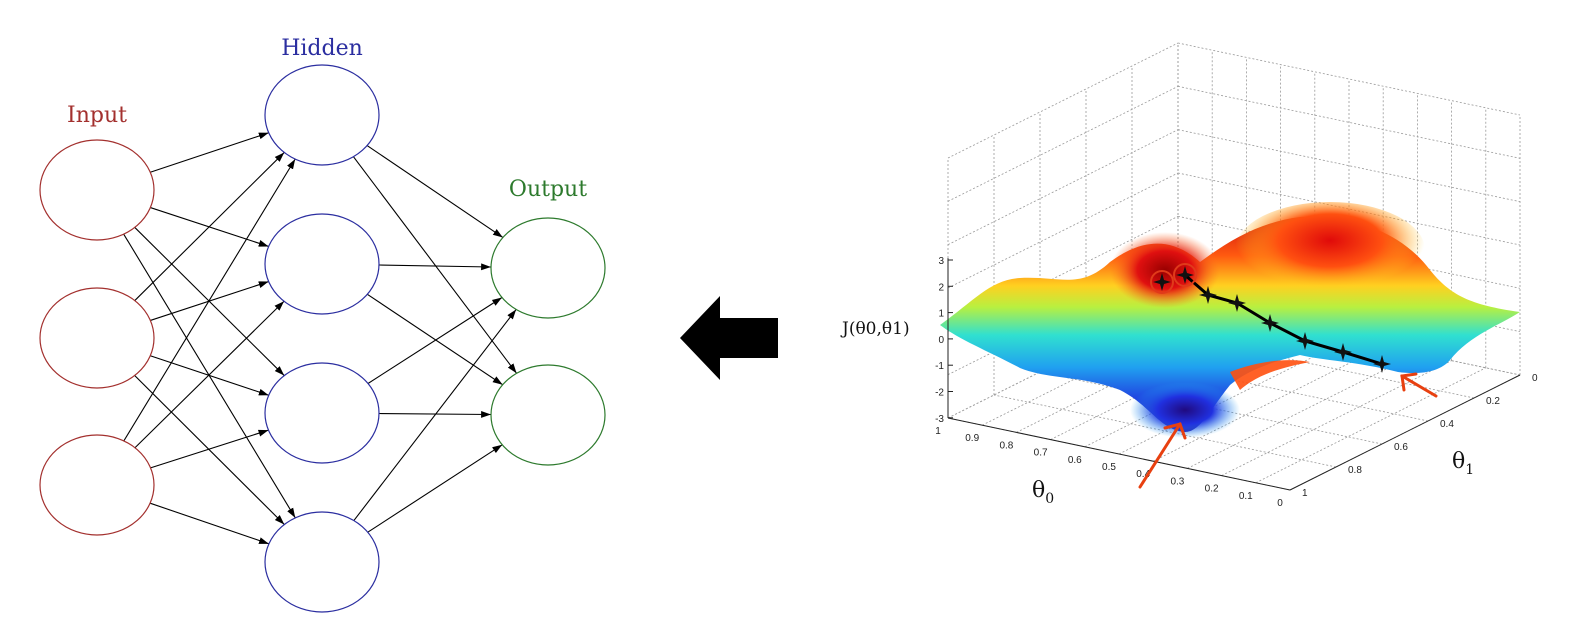  Describe the element at coordinates (1043, 492) in the screenshot. I see `x-axis-label: θ0` at that location.